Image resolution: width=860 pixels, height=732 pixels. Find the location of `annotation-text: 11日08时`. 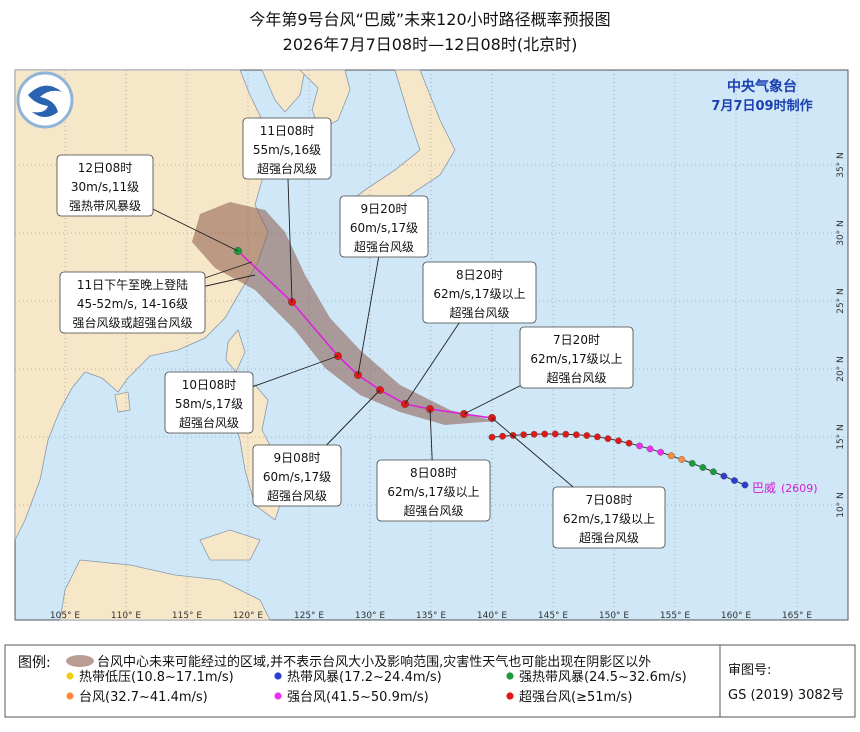

annotation-text: 11日08时 is located at coordinates (287, 131).